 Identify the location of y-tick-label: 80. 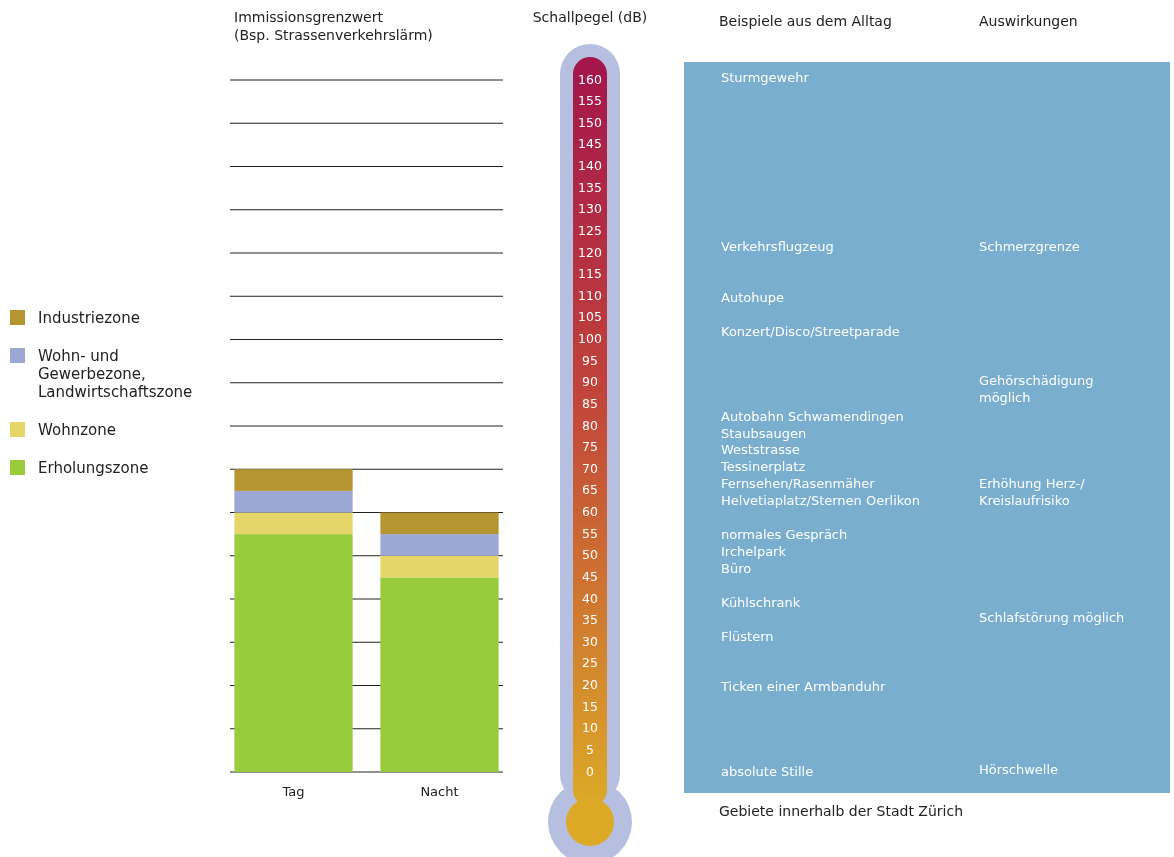
(590, 425).